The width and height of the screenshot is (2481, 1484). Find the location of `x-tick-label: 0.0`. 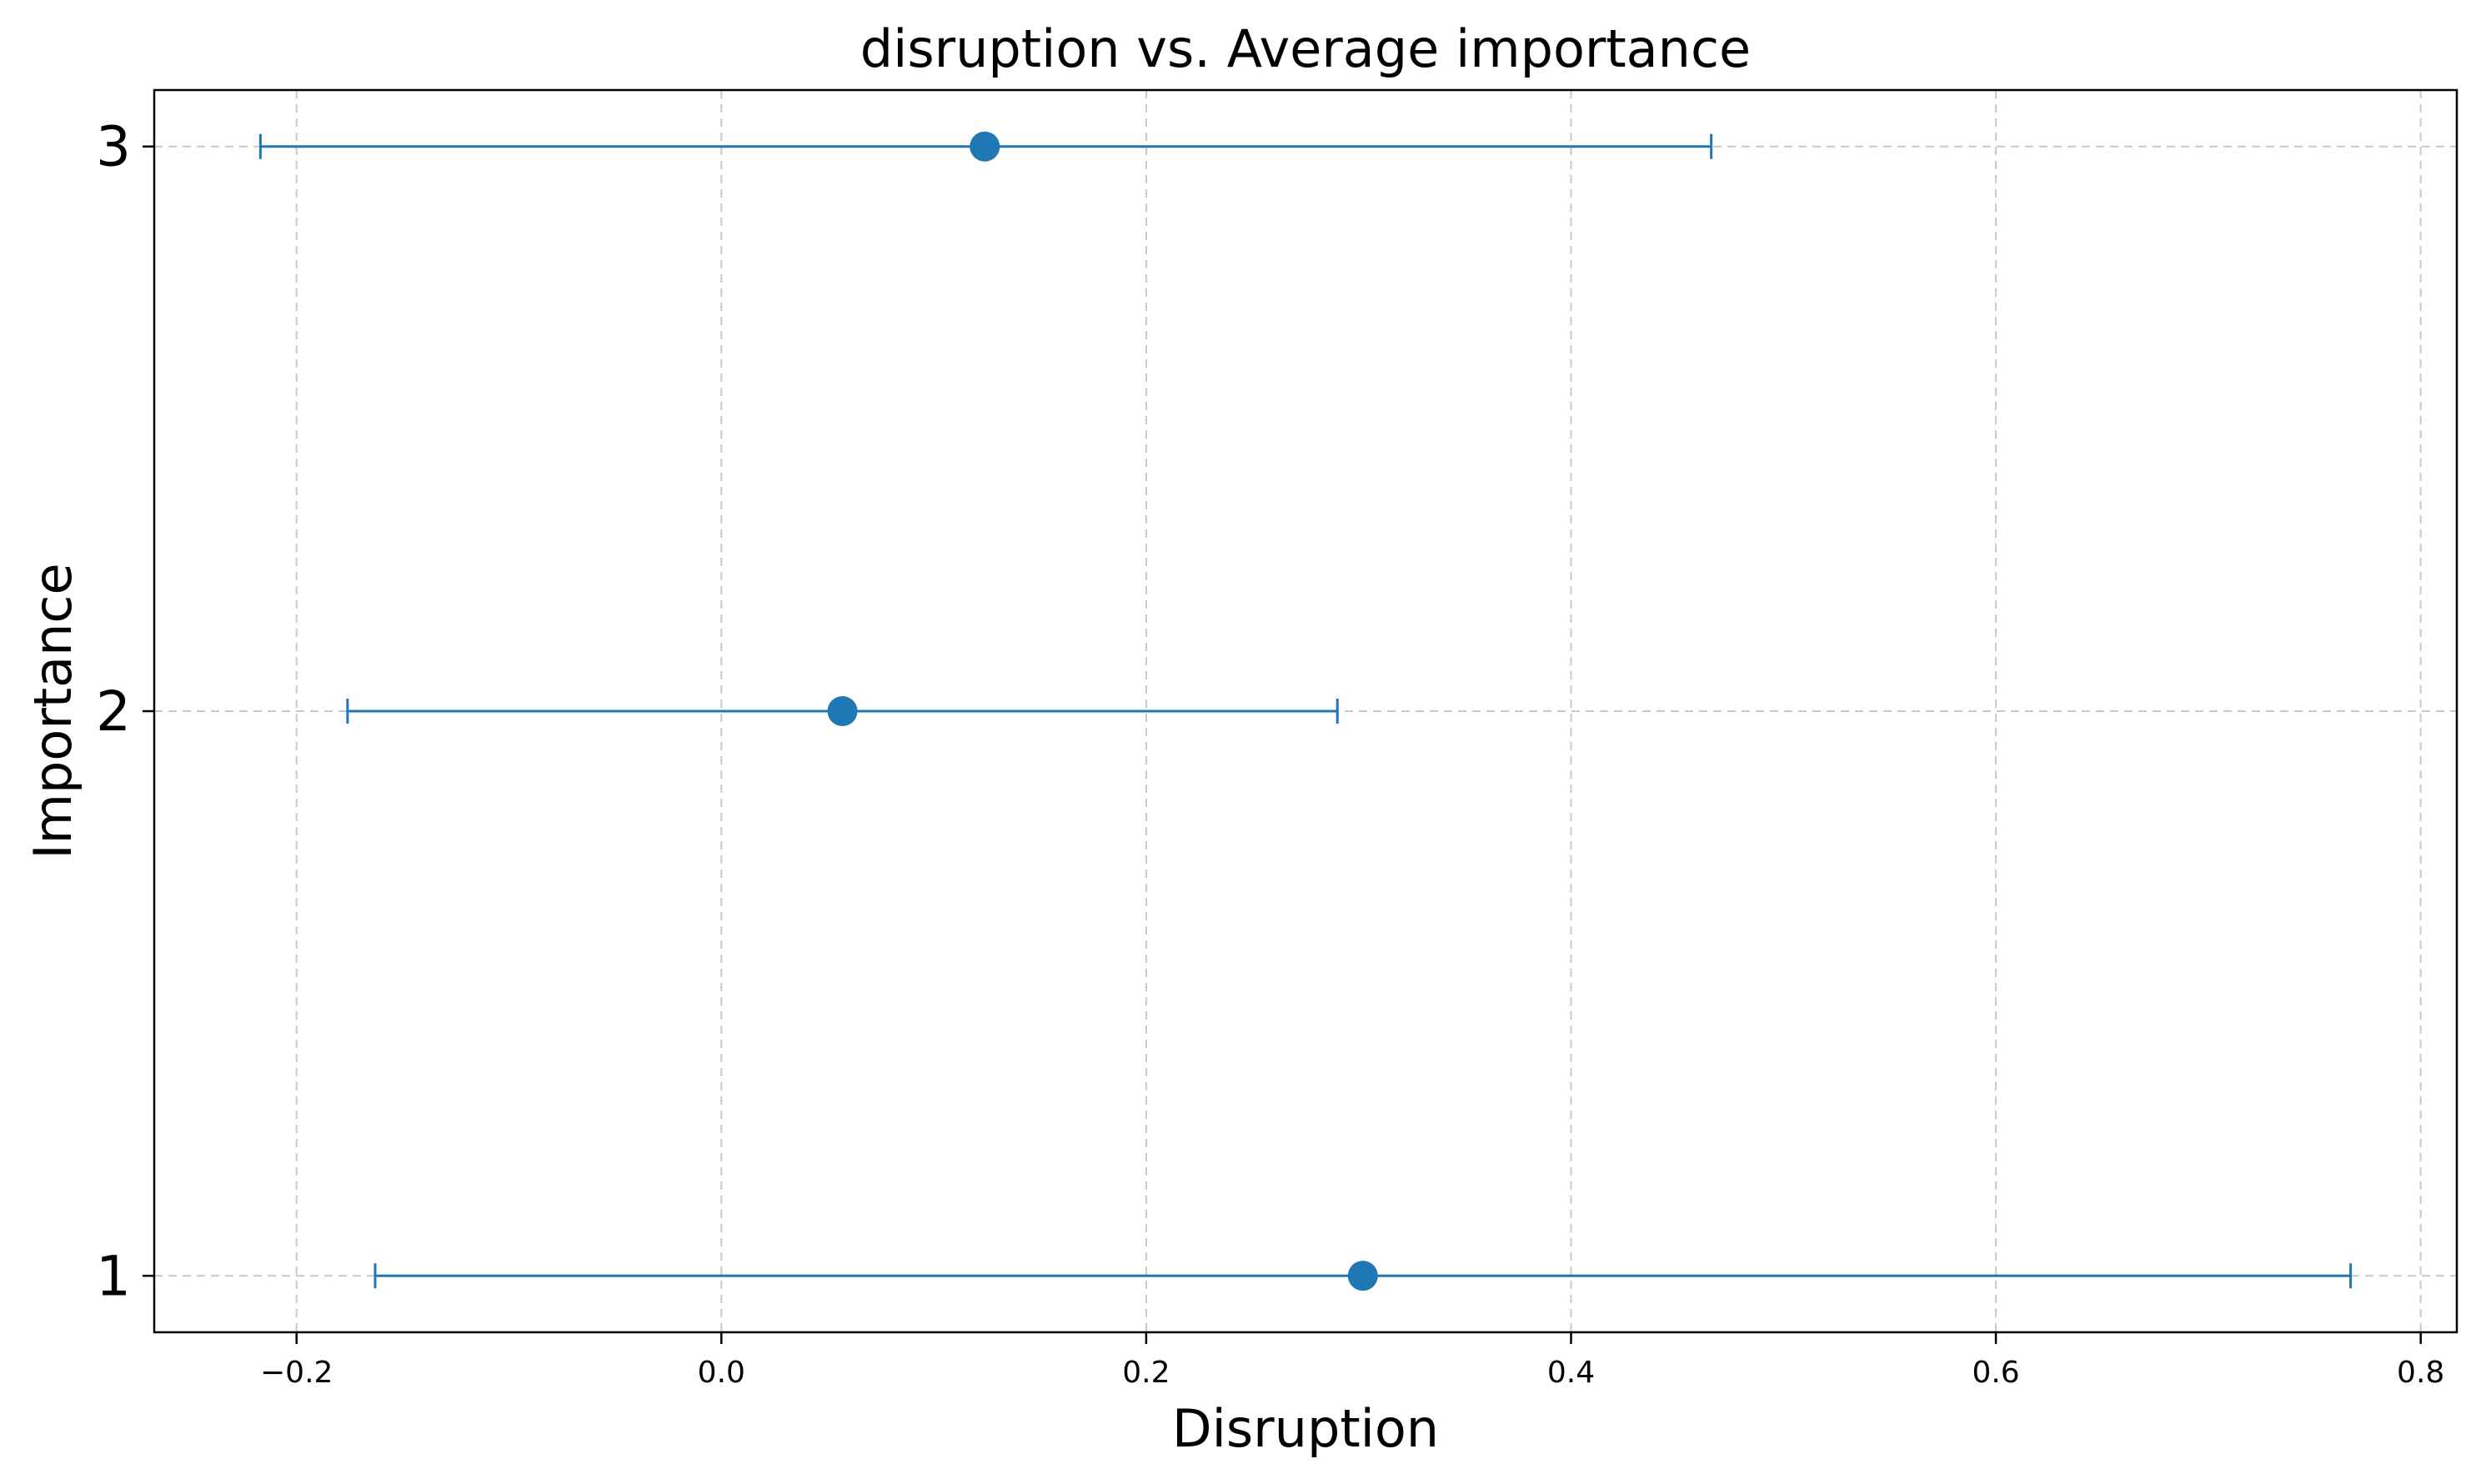

x-tick-label: 0.0 is located at coordinates (721, 1373).